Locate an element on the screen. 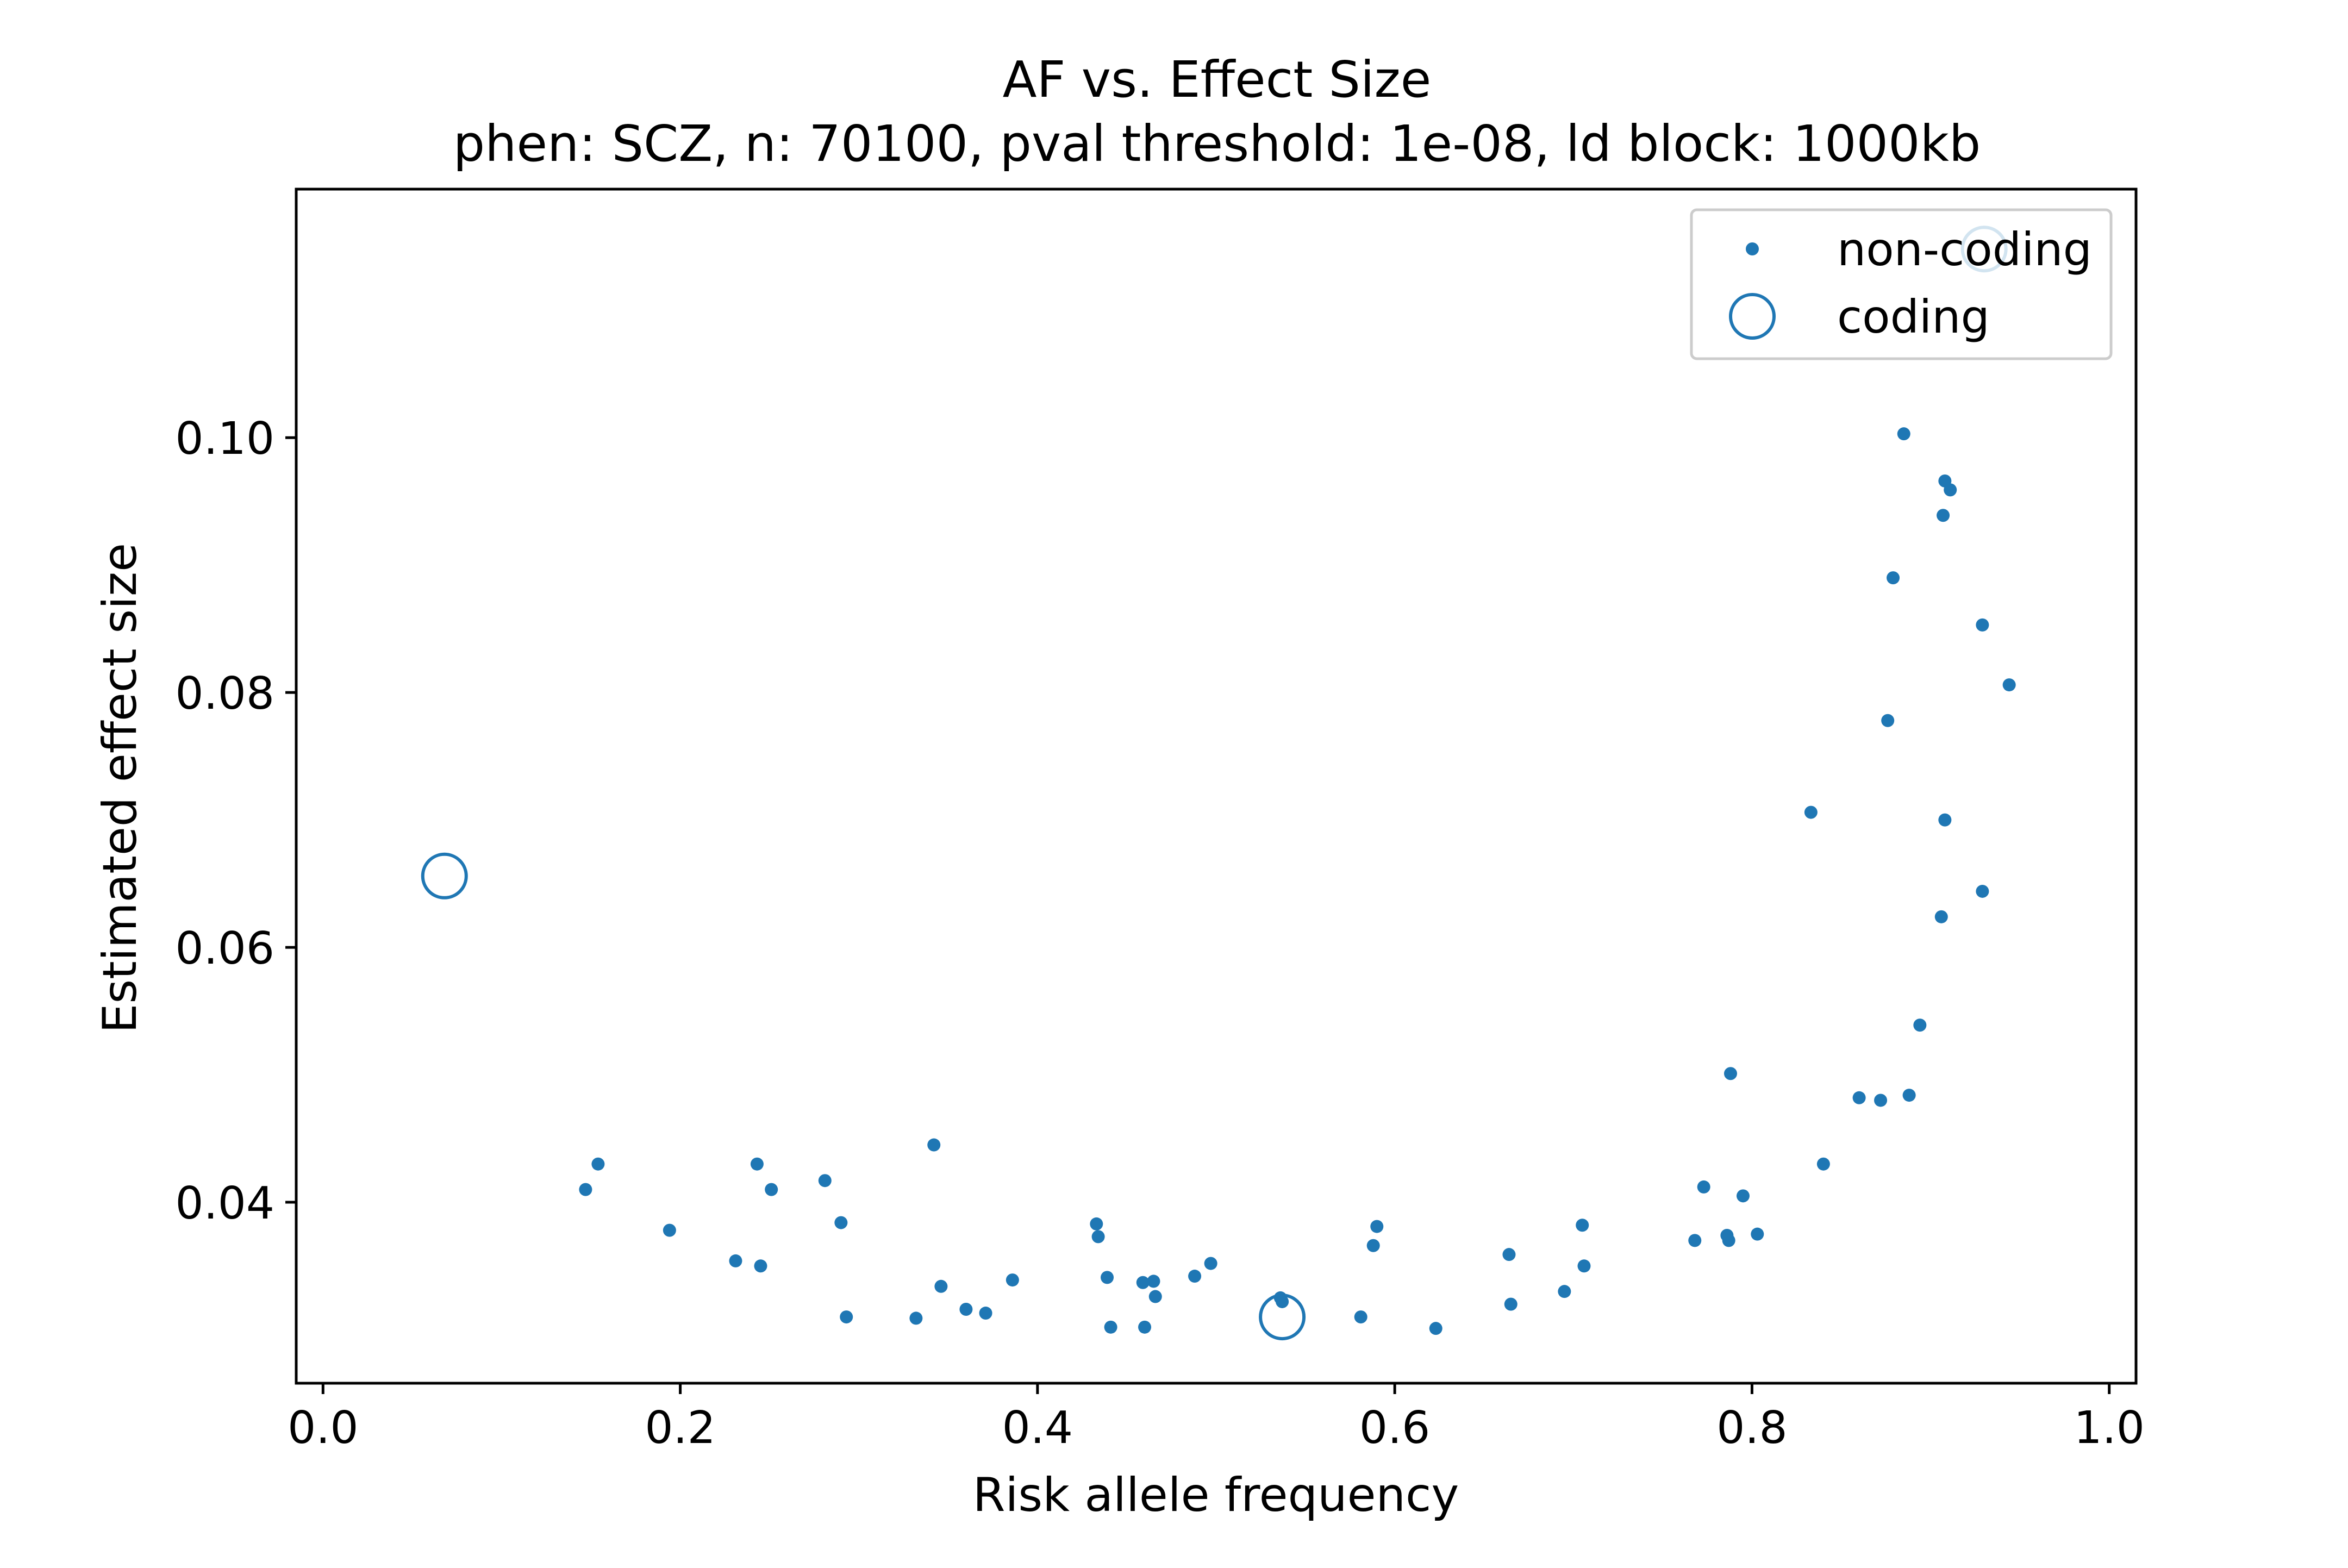  y-tick-label: 0.08 is located at coordinates (224, 694).